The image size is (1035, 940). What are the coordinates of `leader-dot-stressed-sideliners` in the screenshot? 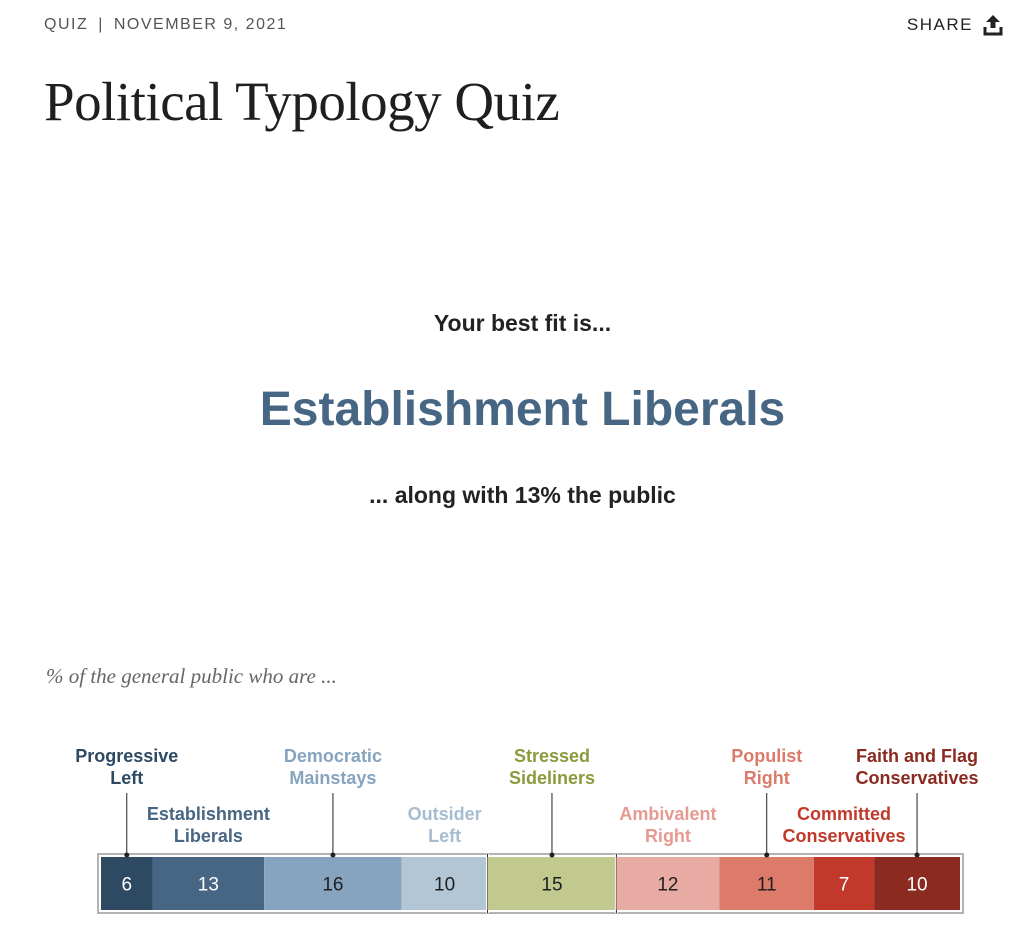 It's located at (552, 855).